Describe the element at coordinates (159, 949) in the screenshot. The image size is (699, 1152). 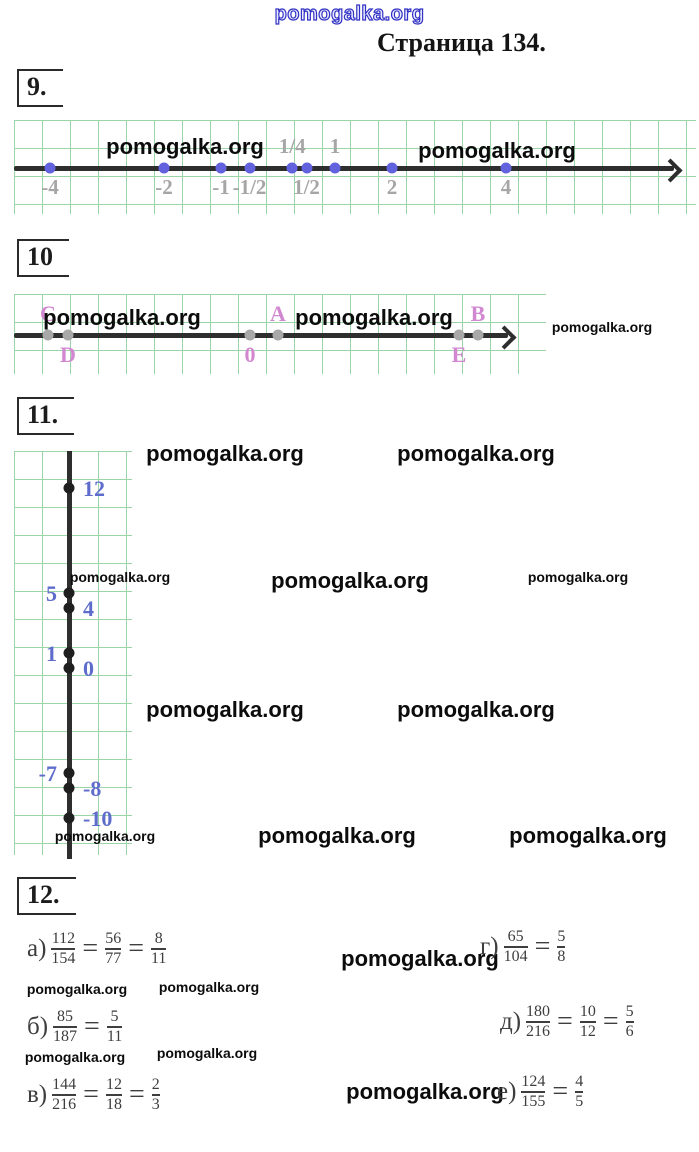
I see `fraction: 8 11` at that location.